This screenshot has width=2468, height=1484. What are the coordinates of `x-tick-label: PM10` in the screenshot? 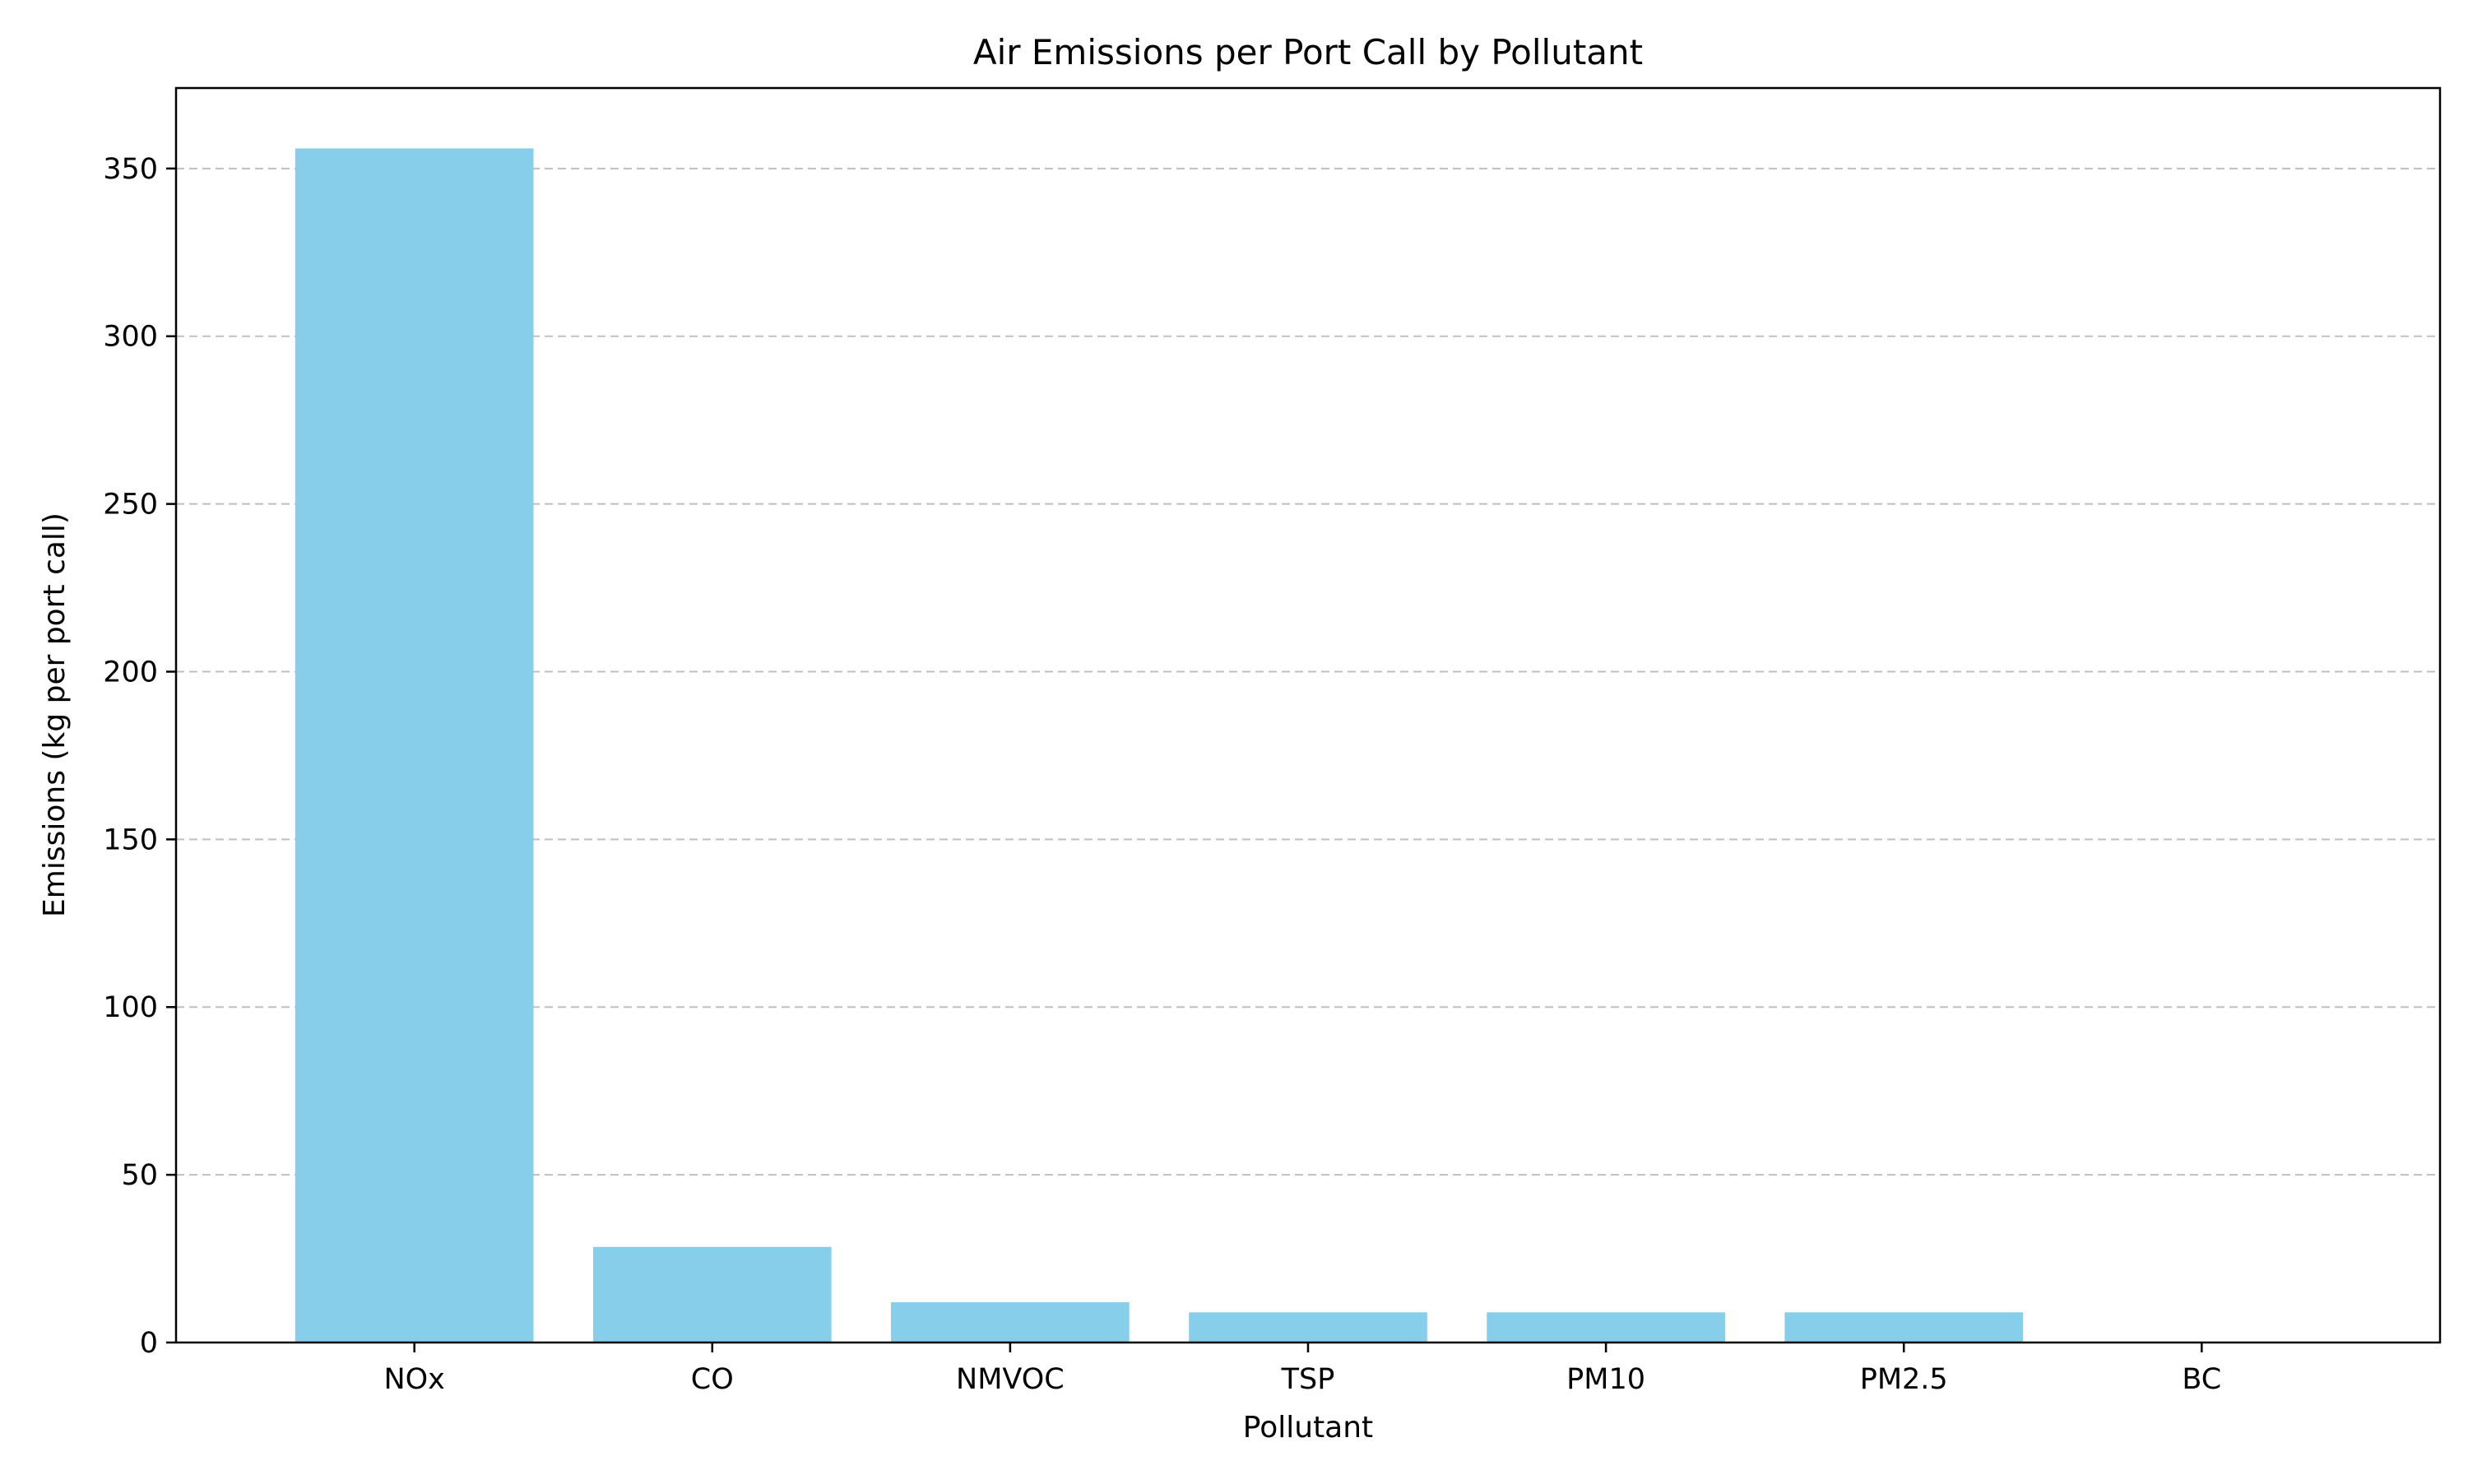 It's located at (1605, 1379).